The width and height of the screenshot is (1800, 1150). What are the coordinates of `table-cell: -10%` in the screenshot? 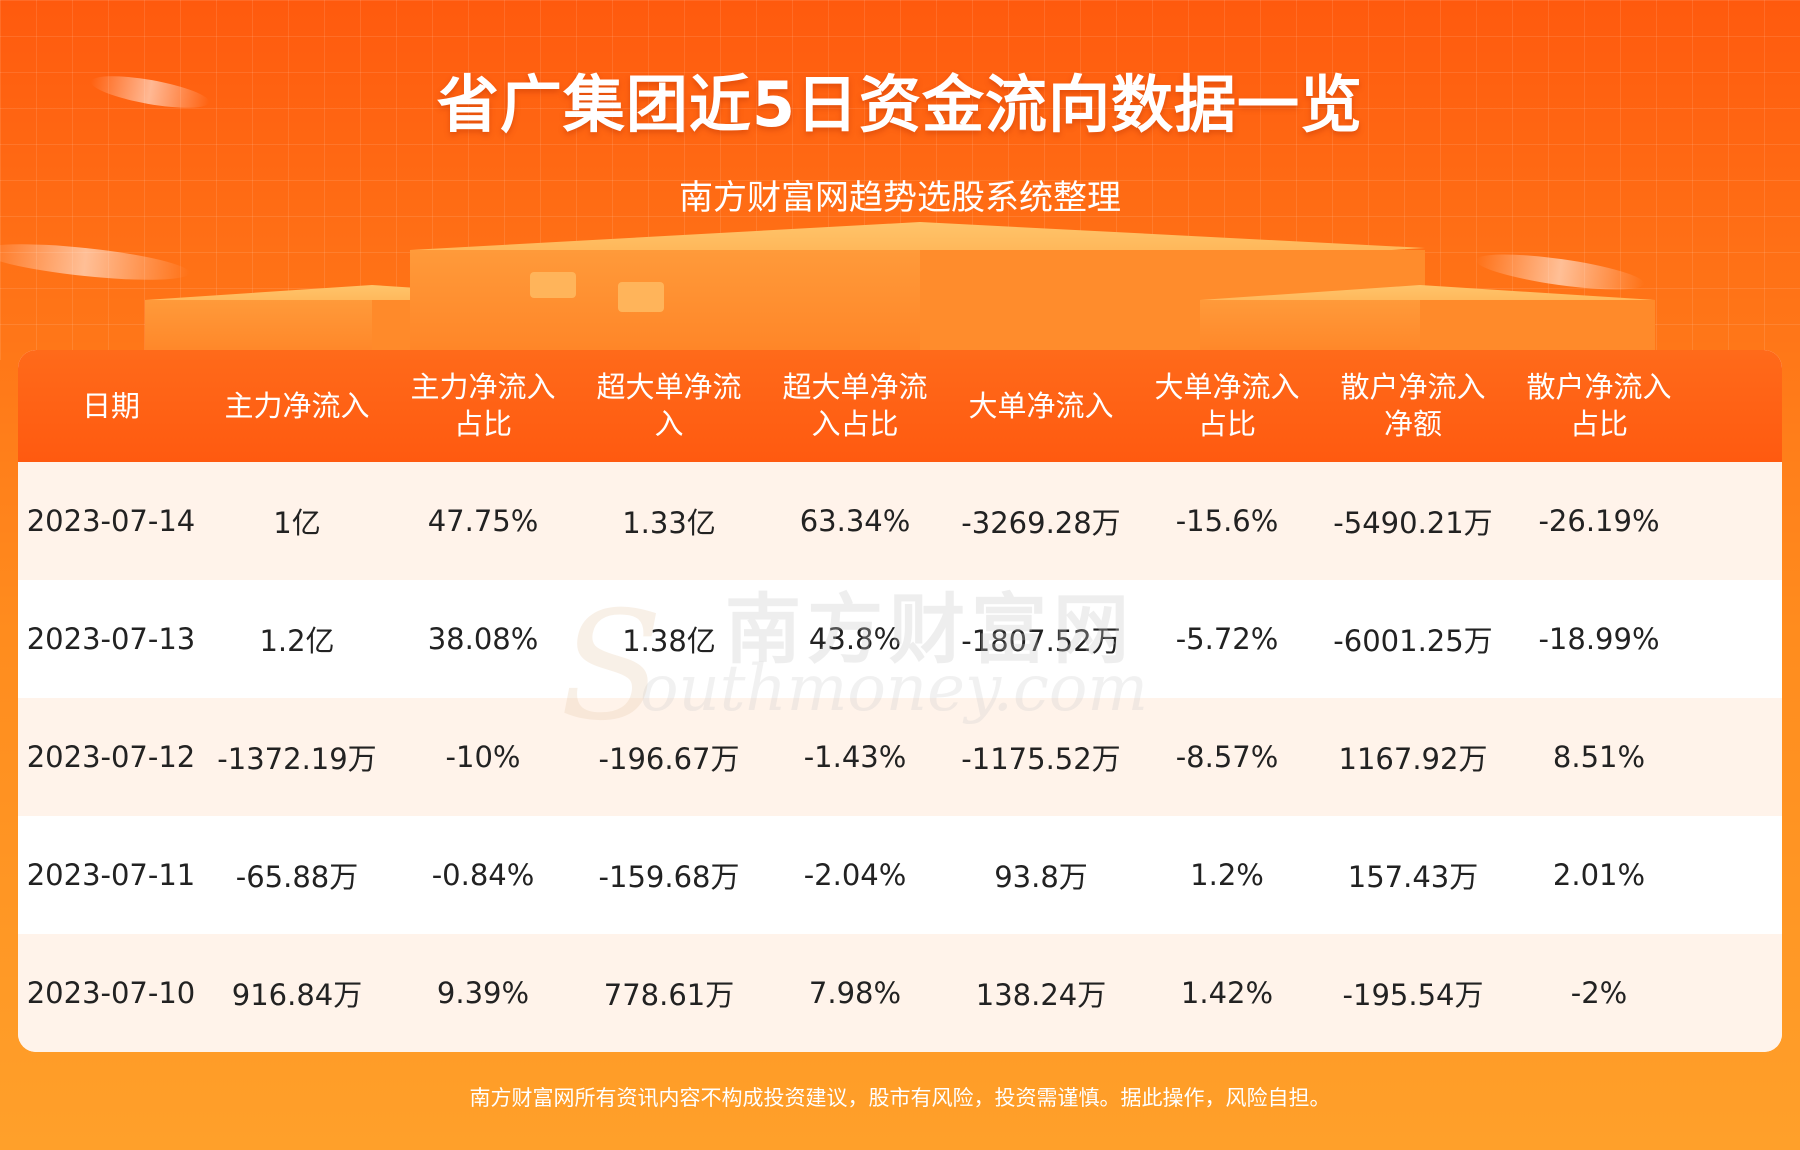 It's located at (483, 757).